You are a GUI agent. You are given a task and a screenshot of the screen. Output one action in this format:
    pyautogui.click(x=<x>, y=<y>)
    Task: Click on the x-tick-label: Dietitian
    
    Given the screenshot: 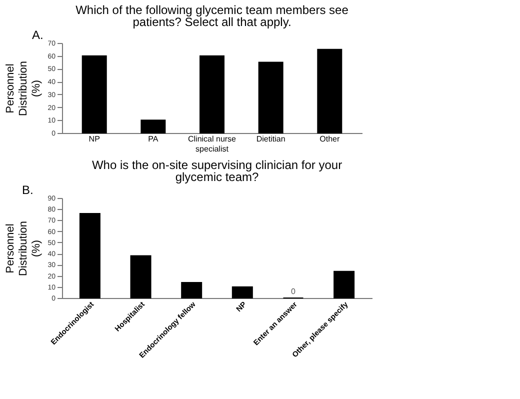 What is the action you would take?
    pyautogui.click(x=271, y=139)
    